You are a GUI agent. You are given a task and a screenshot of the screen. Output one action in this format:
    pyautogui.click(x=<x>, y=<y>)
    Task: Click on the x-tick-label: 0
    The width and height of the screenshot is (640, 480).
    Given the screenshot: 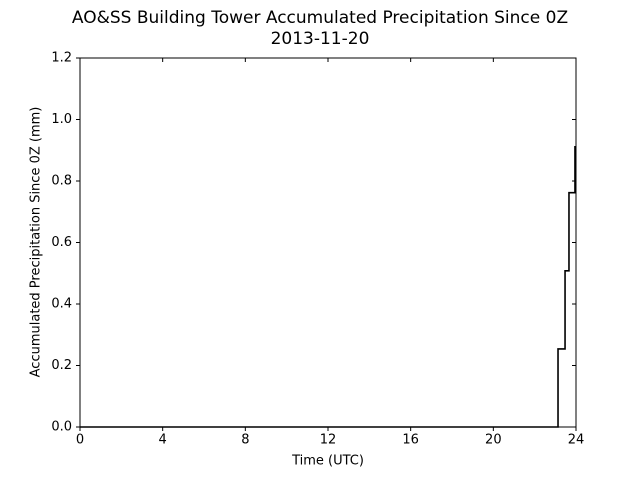 What is the action you would take?
    pyautogui.click(x=80, y=440)
    